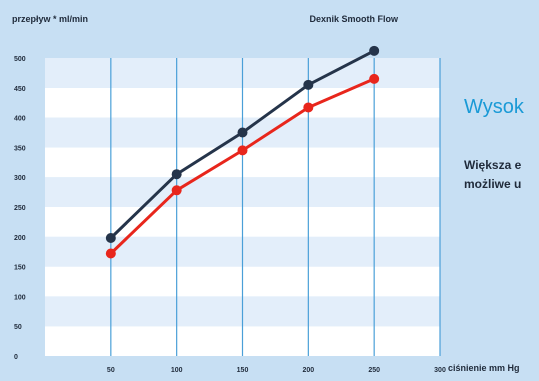 The width and height of the screenshot is (539, 381). Describe the element at coordinates (243, 370) in the screenshot. I see `x-tick-label: 150` at that location.